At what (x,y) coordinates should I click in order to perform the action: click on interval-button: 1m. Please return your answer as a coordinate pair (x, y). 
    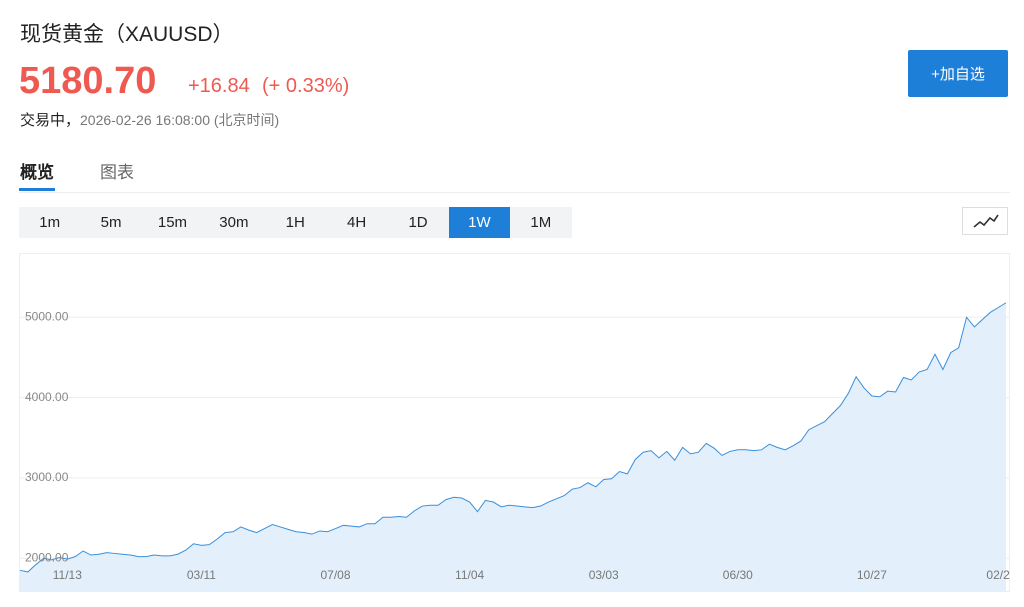
    Looking at the image, I should click on (50, 222).